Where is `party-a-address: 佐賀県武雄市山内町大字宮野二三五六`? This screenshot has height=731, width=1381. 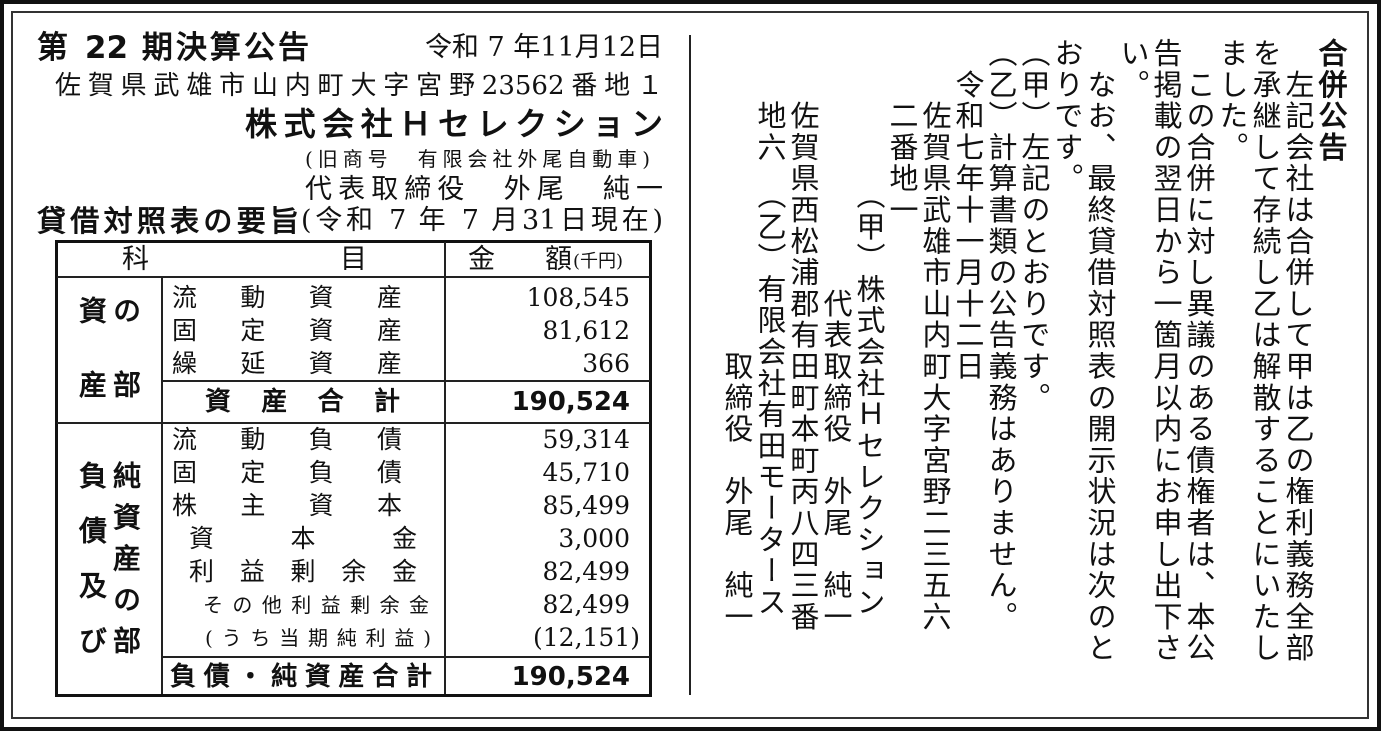
party-a-address: 佐賀県武雄市山内町大字宮野二三五六 is located at coordinates (935, 335).